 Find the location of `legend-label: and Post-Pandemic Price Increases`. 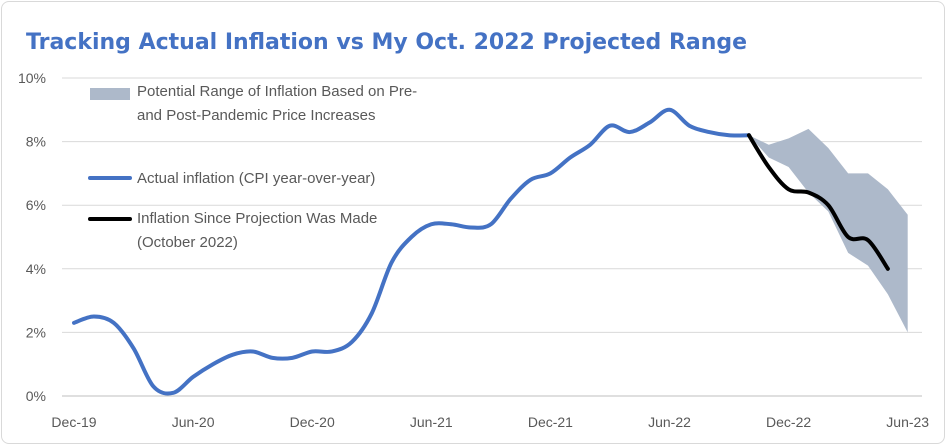

legend-label: and Post-Pandemic Price Increases is located at coordinates (256, 115).